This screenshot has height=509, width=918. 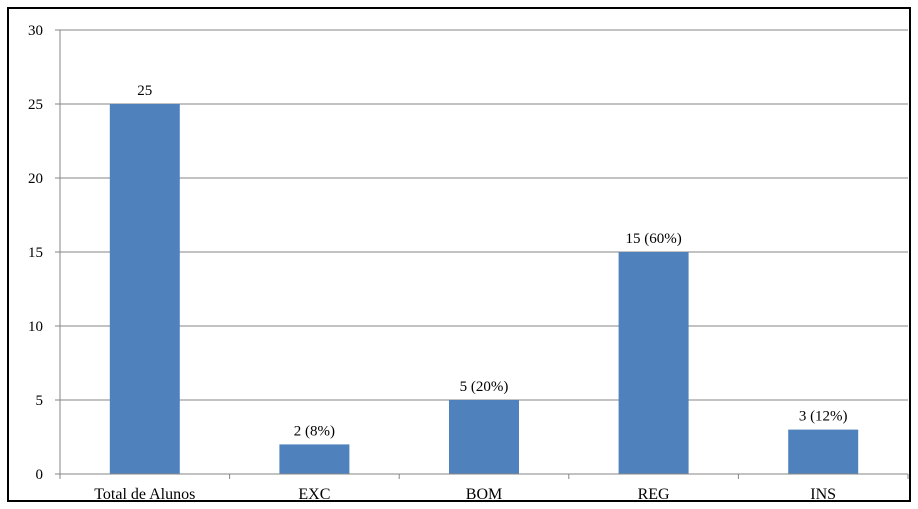 I want to click on y-tick-label: 15, so click(x=35, y=253).